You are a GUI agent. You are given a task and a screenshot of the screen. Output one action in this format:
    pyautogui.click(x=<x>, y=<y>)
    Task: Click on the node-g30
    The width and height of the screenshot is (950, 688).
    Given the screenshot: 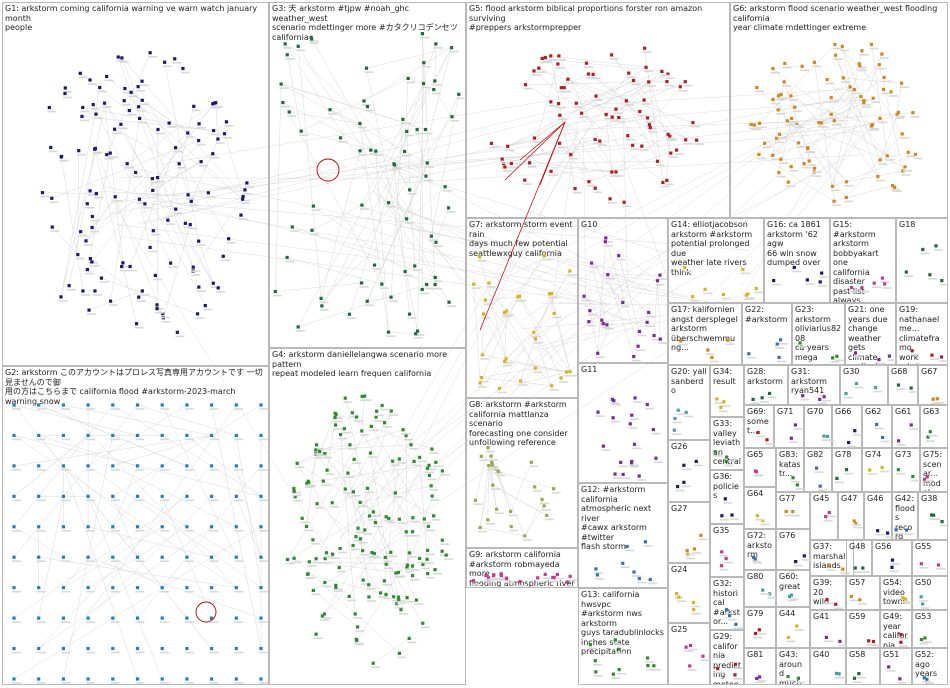 What is the action you would take?
    pyautogui.click(x=856, y=383)
    